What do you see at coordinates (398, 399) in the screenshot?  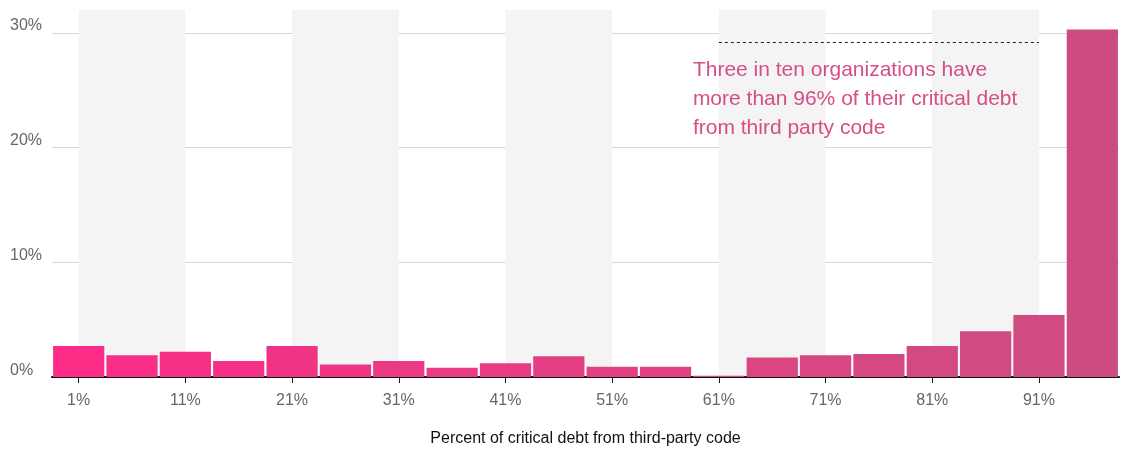 I see `x-tick-label: 31%` at bounding box center [398, 399].